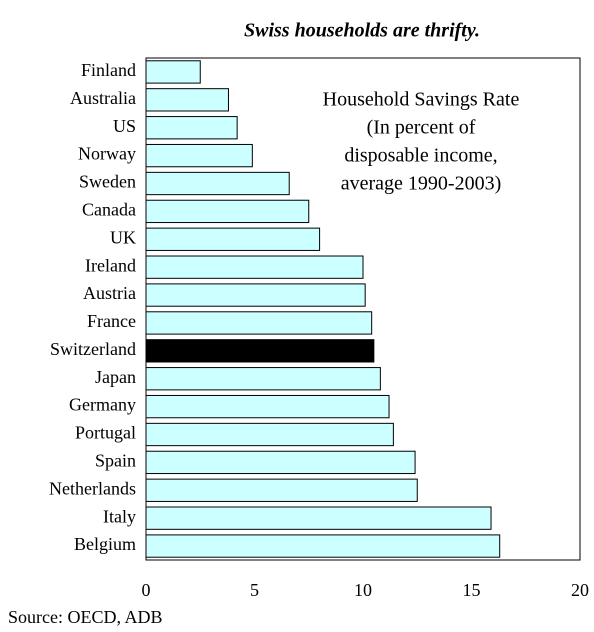 This screenshot has width=594, height=632. I want to click on annotation: disposable income,, so click(420, 156).